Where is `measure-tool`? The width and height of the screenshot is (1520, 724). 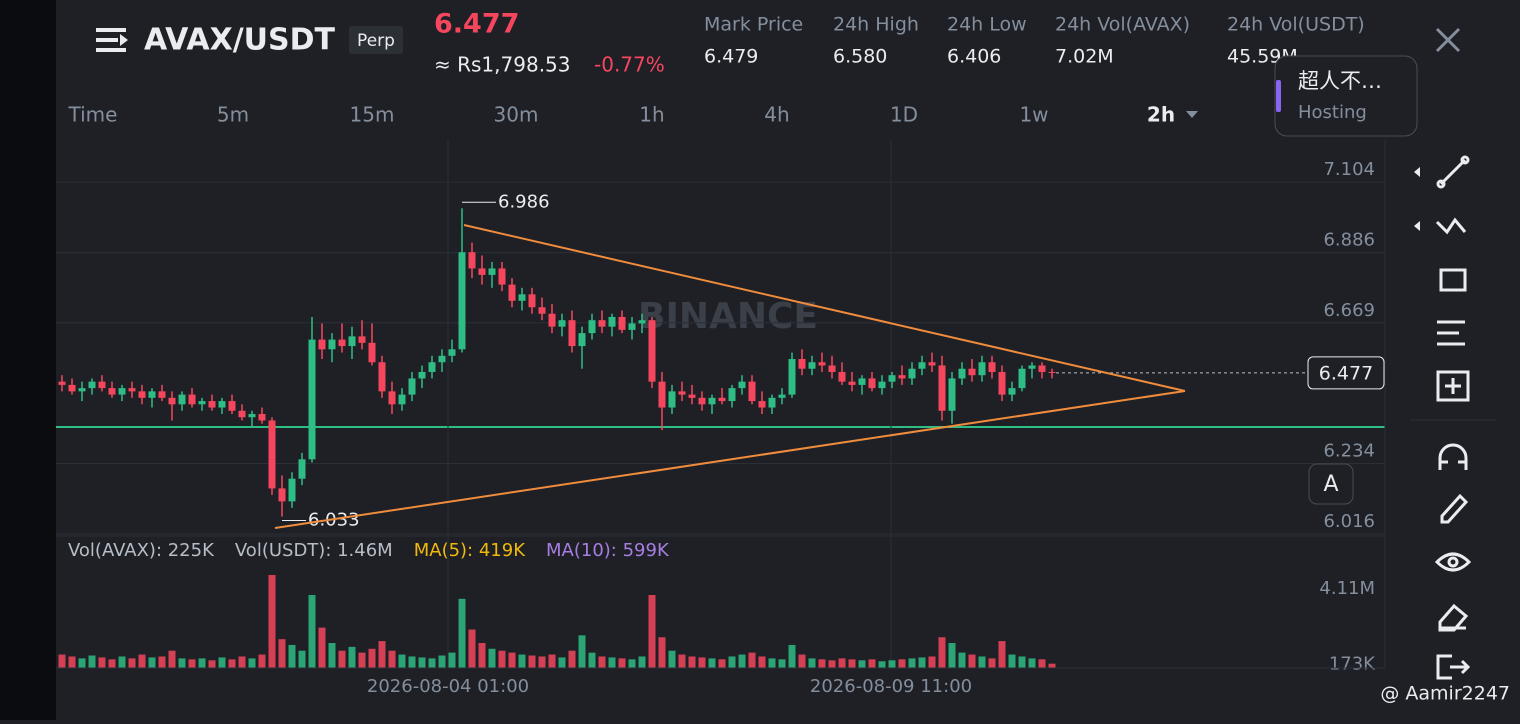
measure-tool is located at coordinates (1453, 386).